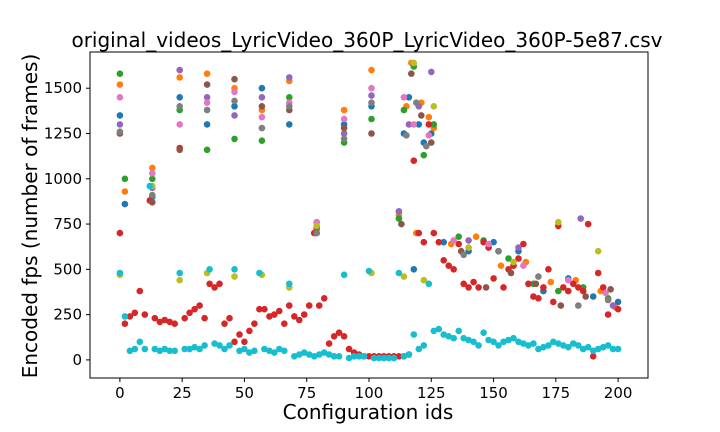 The image size is (720, 432). I want to click on y-axis-label: Encoded fps (number of frames), so click(30, 216).